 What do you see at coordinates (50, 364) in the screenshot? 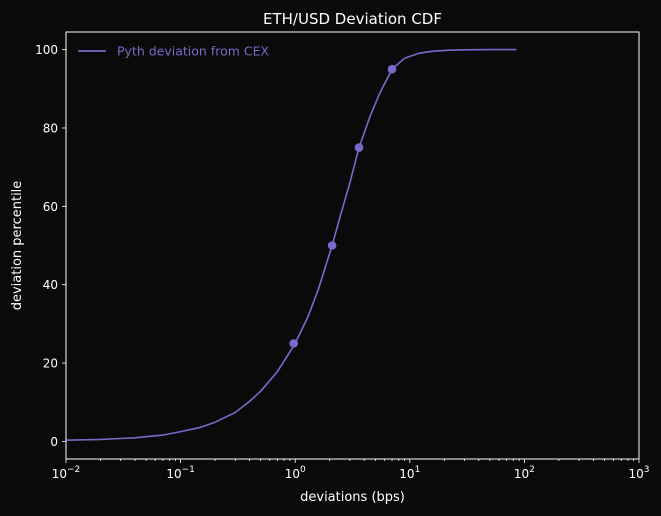
I see `y-tick-label: 20` at bounding box center [50, 364].